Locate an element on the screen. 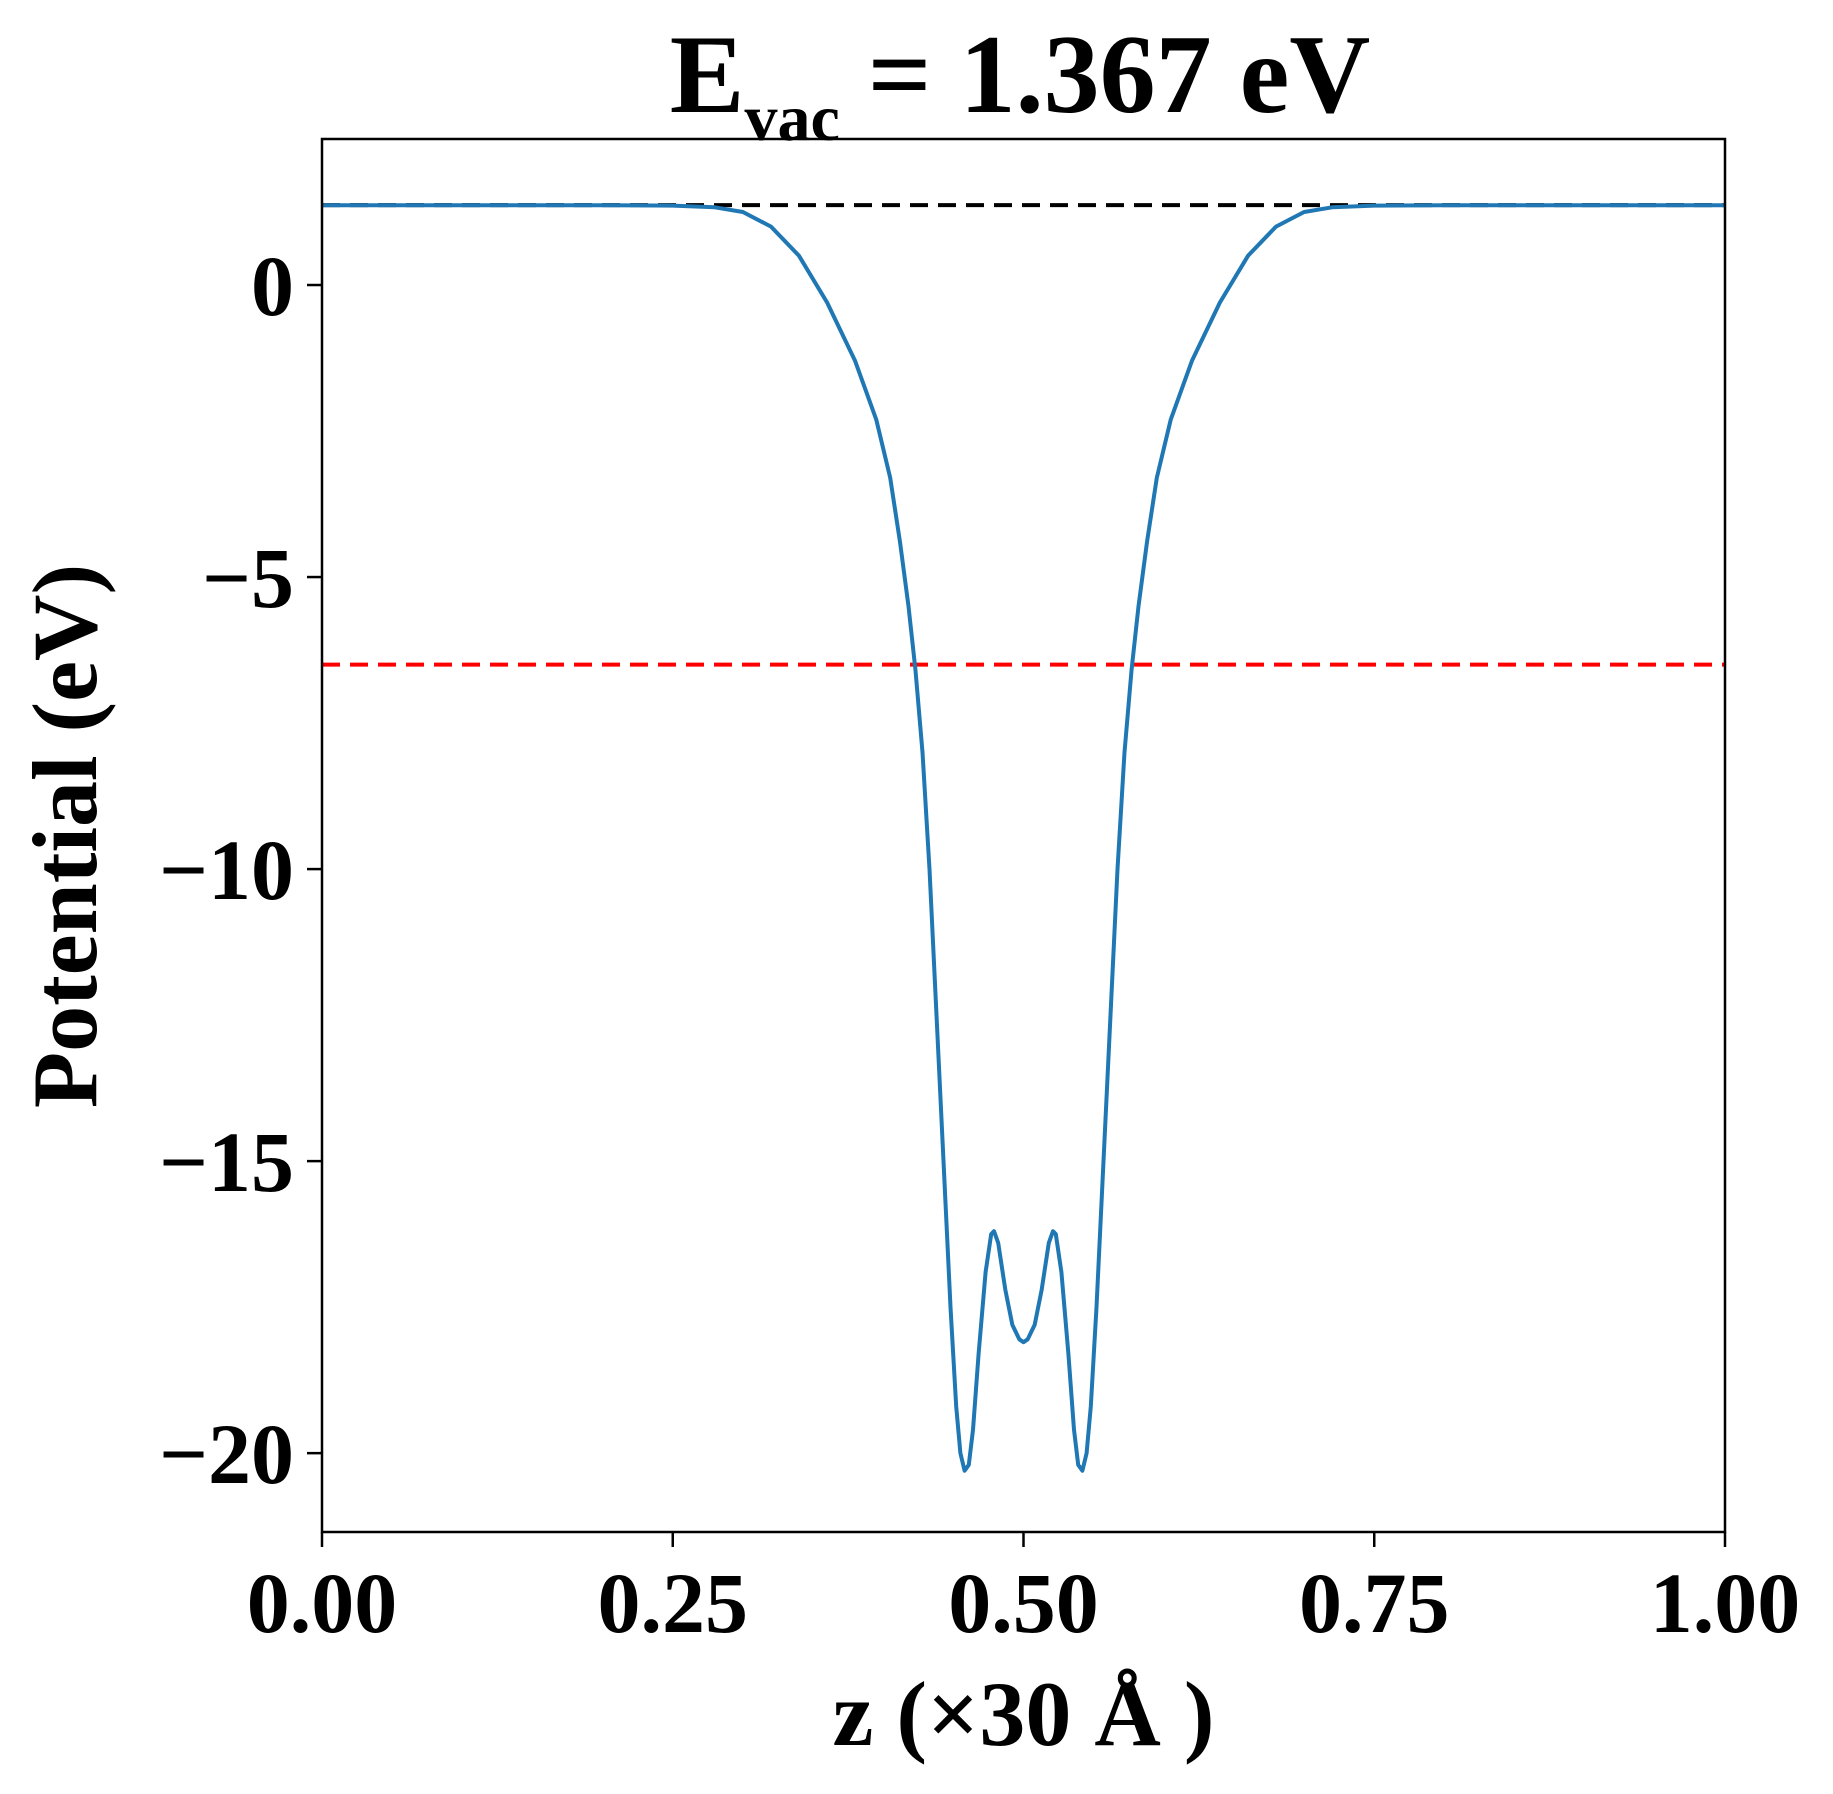 The height and width of the screenshot is (1794, 1833). y-axis-ticks: 0 −5 −10 −15 −20 is located at coordinates (240, 870).